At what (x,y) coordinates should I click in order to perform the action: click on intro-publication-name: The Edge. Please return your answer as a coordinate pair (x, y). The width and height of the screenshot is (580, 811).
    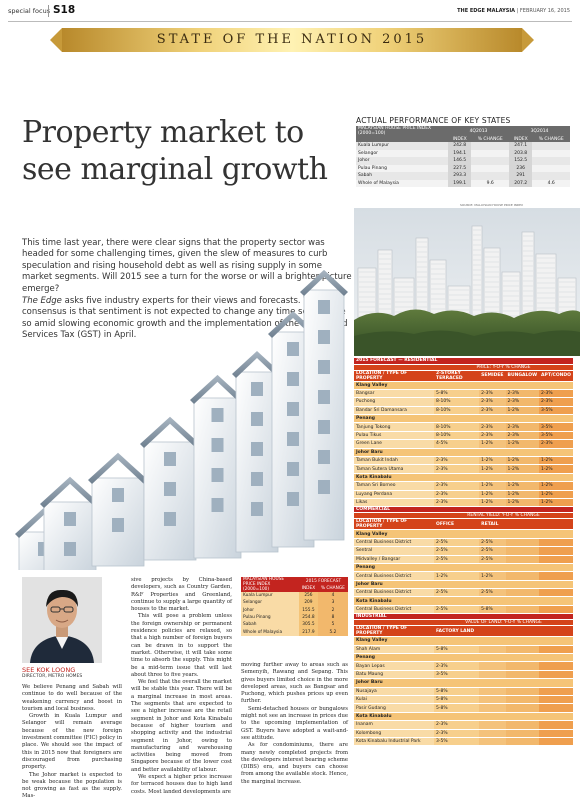
    Looking at the image, I should click on (42, 301).